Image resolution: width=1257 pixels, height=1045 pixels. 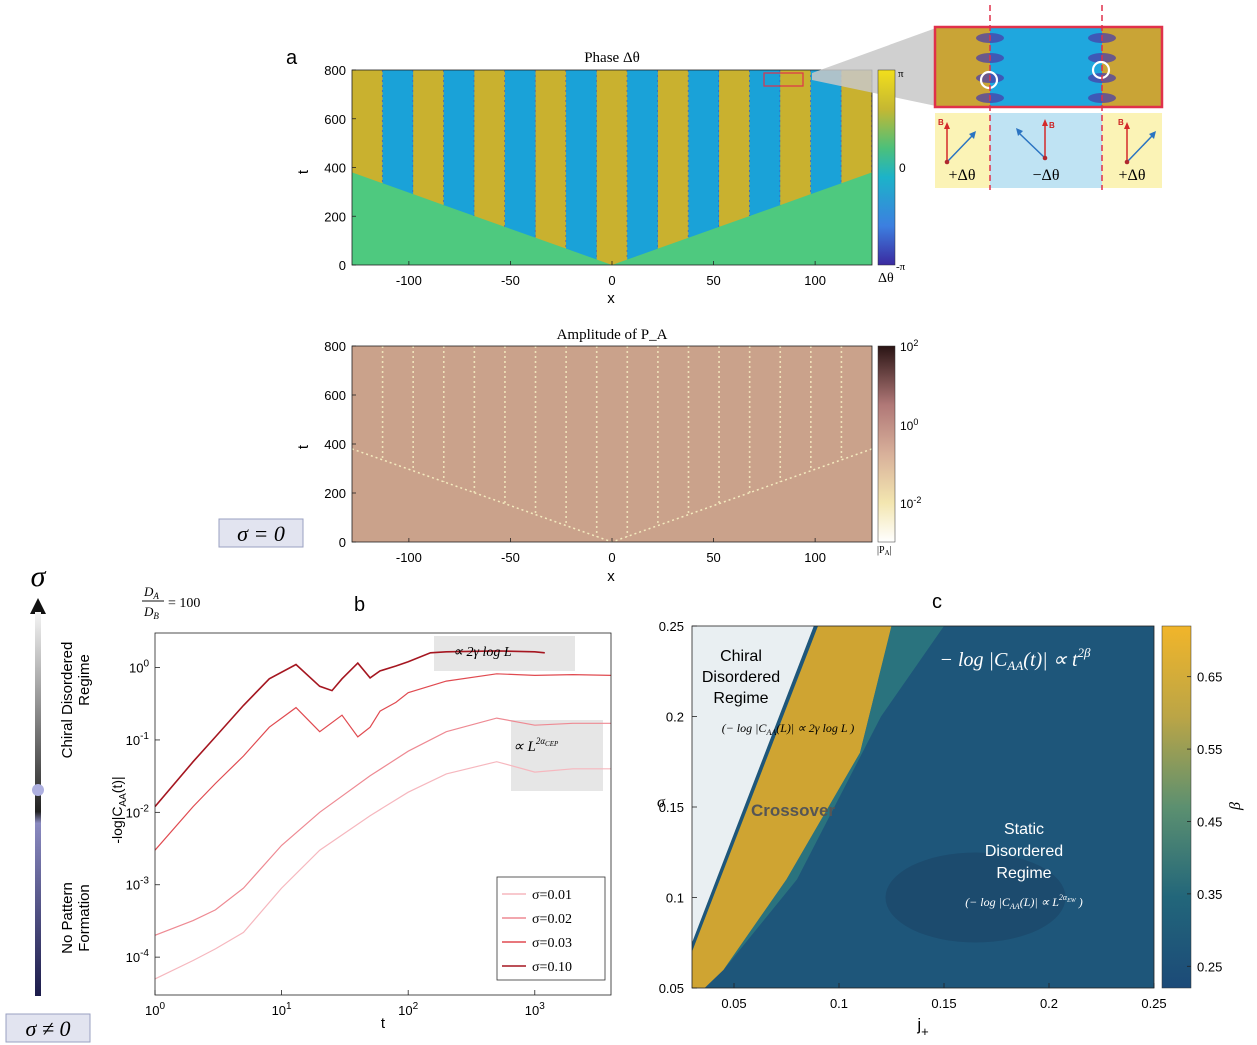 I want to click on rotation-icon-right, so click(x=1101, y=70).